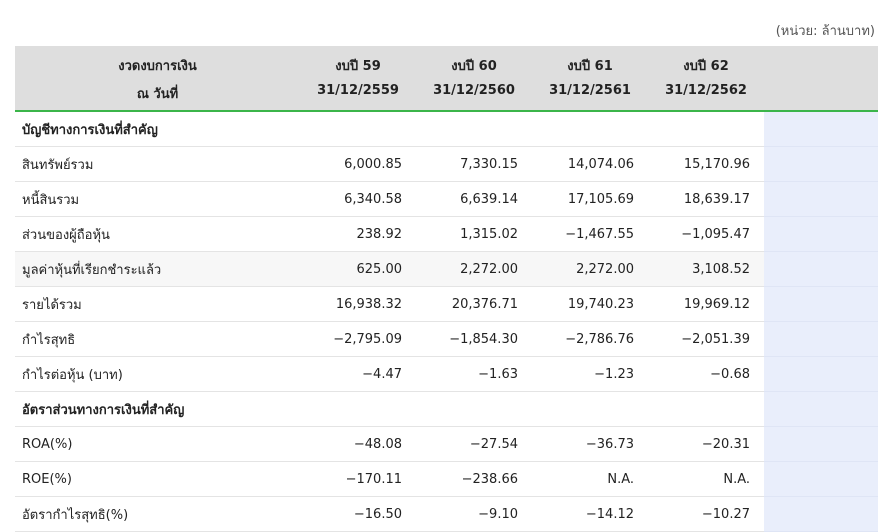 Image resolution: width=881 pixels, height=532 pixels. What do you see at coordinates (706, 96) in the screenshot?
I see `header-period-date: 31/12/2562` at bounding box center [706, 96].